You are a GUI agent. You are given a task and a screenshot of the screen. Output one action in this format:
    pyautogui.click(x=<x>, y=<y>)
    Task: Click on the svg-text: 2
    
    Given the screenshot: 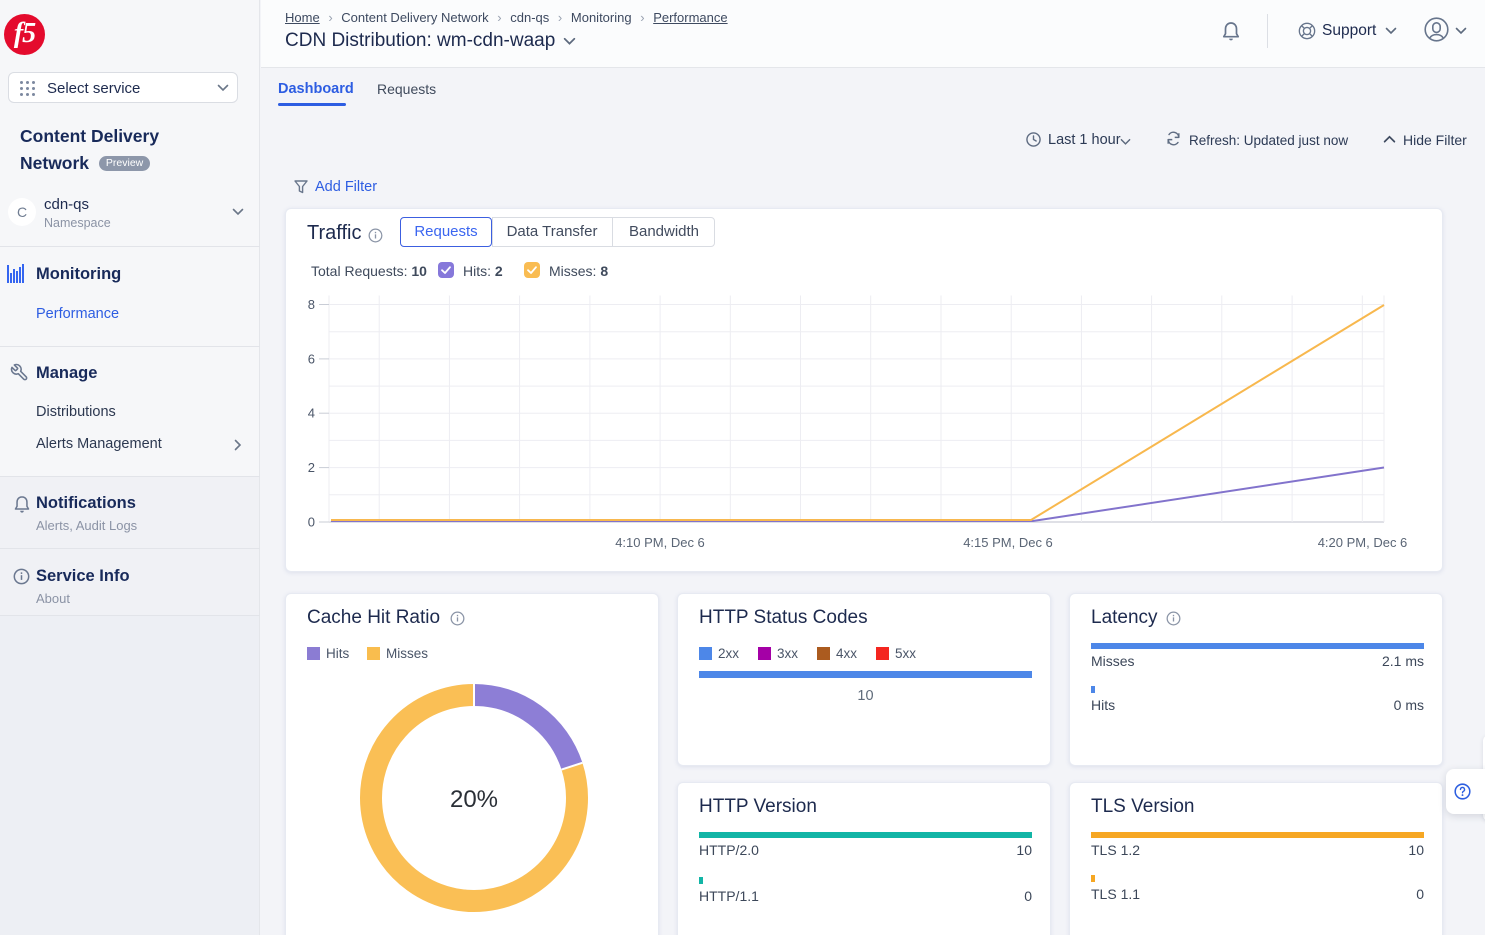 What is the action you would take?
    pyautogui.click(x=311, y=467)
    